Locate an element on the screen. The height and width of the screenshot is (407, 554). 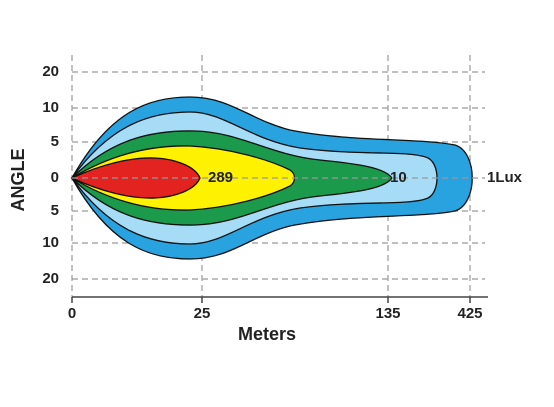
contour-label: 289 is located at coordinates (220, 177).